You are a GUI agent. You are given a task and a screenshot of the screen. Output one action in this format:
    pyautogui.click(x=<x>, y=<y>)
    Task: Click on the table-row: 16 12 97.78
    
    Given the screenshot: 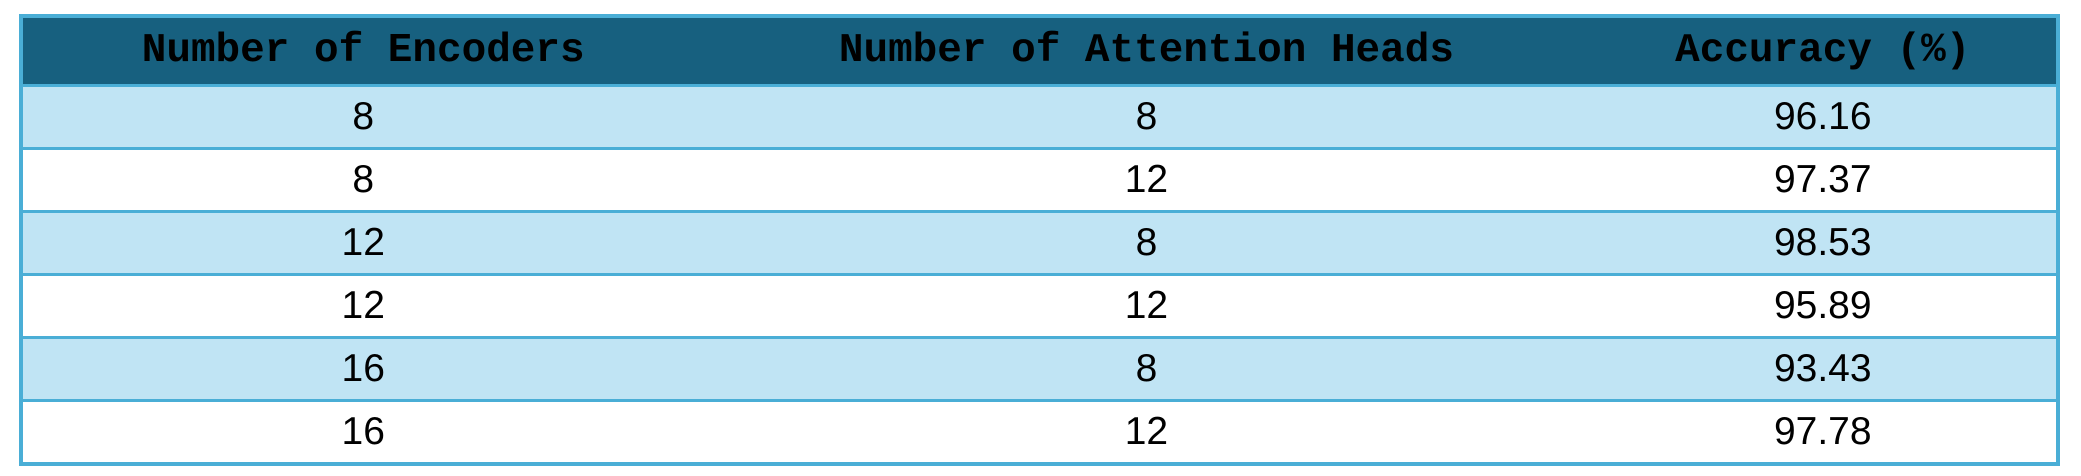 What is the action you would take?
    pyautogui.click(x=1039, y=431)
    